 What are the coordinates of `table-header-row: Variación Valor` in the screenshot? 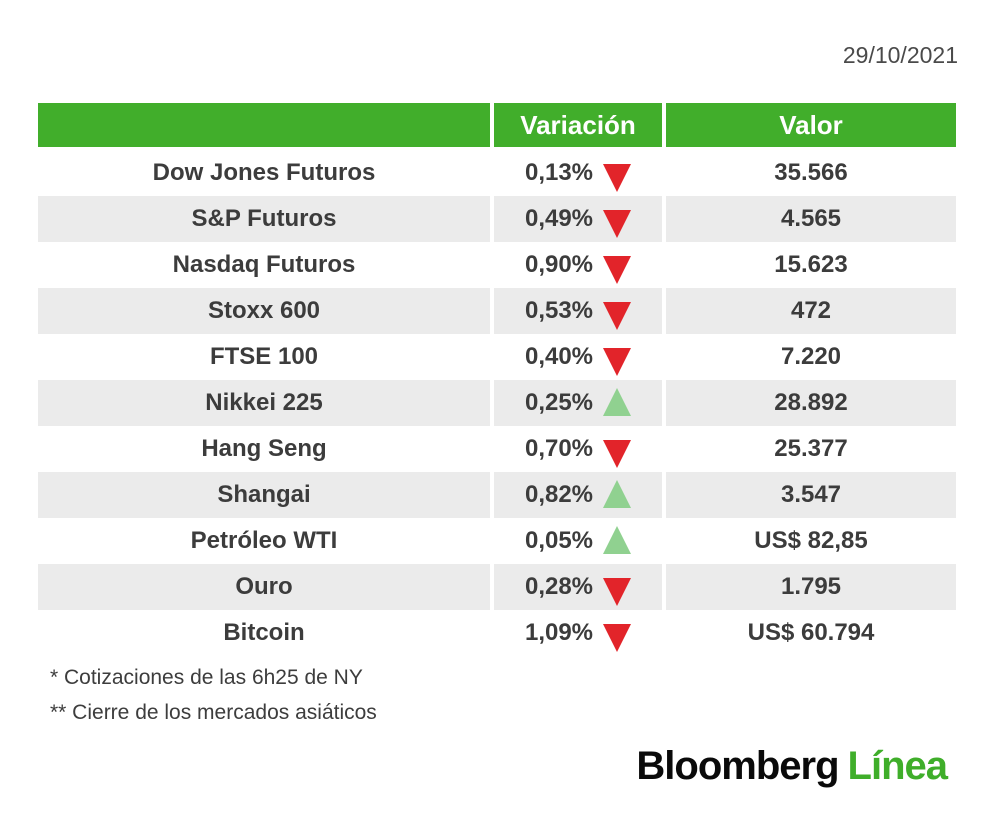 It's located at (497, 125).